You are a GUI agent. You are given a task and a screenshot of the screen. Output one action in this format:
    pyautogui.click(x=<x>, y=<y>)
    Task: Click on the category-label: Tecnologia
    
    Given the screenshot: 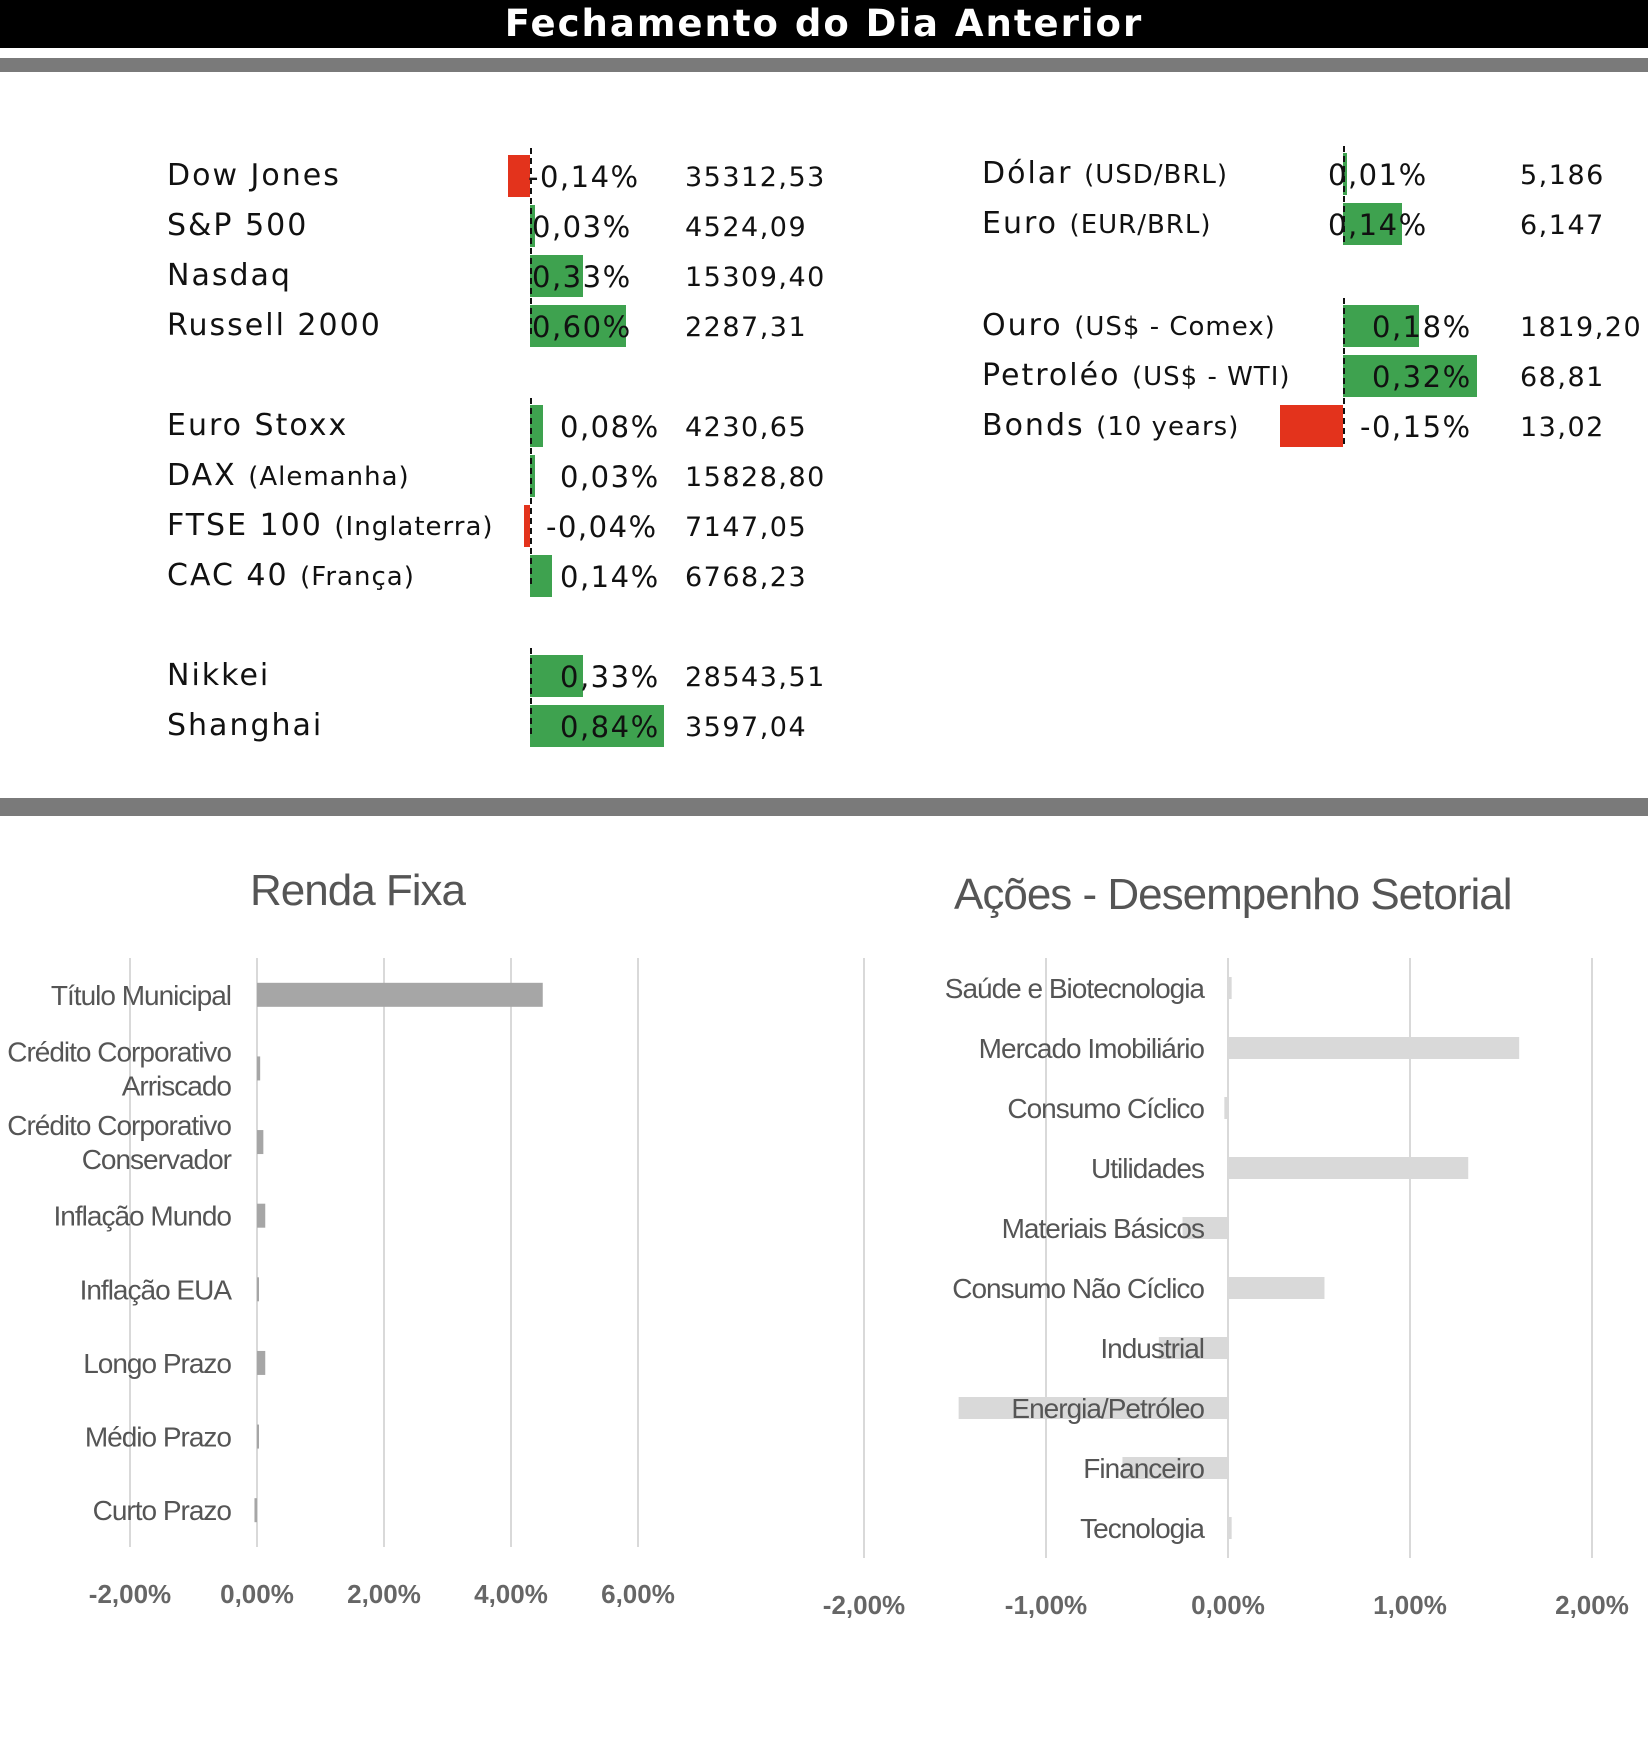 What is the action you would take?
    pyautogui.click(x=1142, y=1528)
    